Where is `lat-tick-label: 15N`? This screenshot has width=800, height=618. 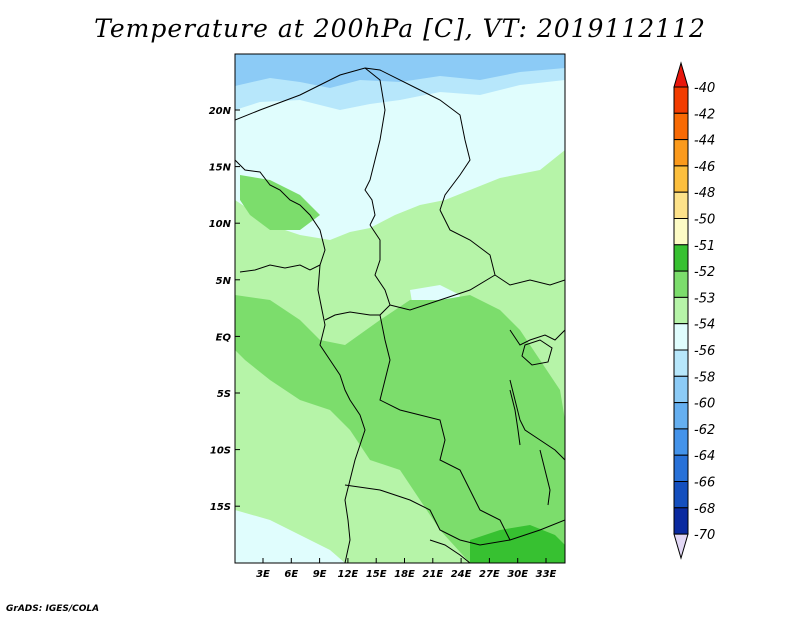
lat-tick-label: 15N is located at coordinates (220, 168).